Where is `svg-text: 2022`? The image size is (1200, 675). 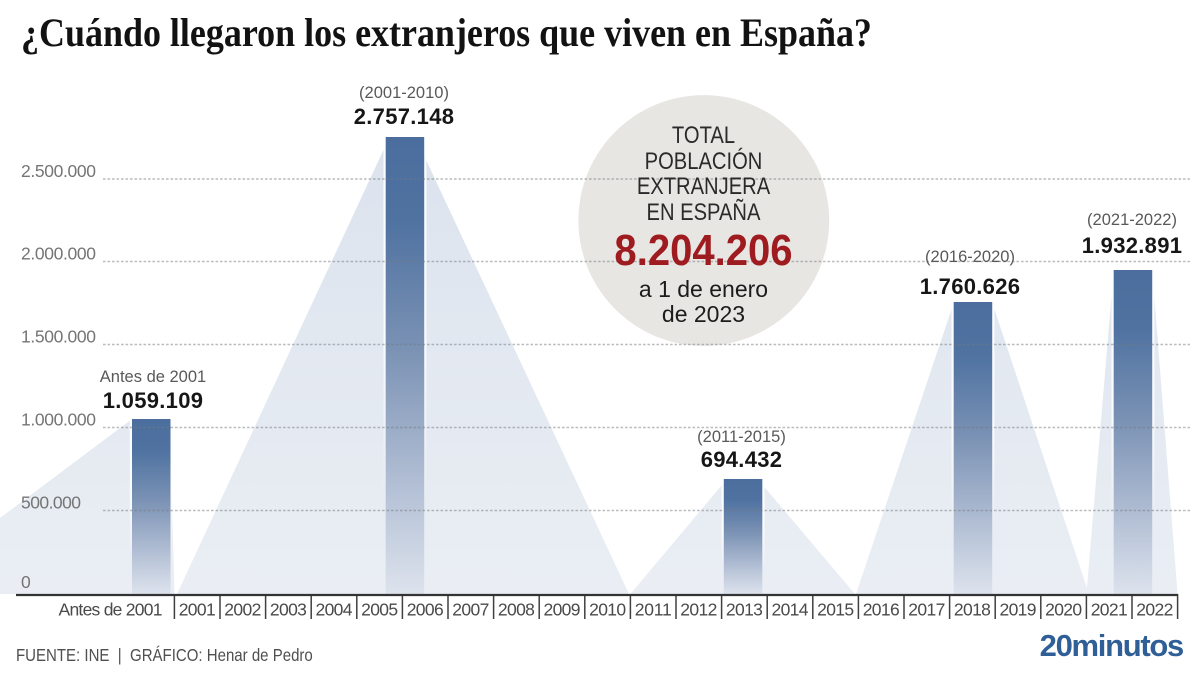
svg-text: 2022 is located at coordinates (1154, 610).